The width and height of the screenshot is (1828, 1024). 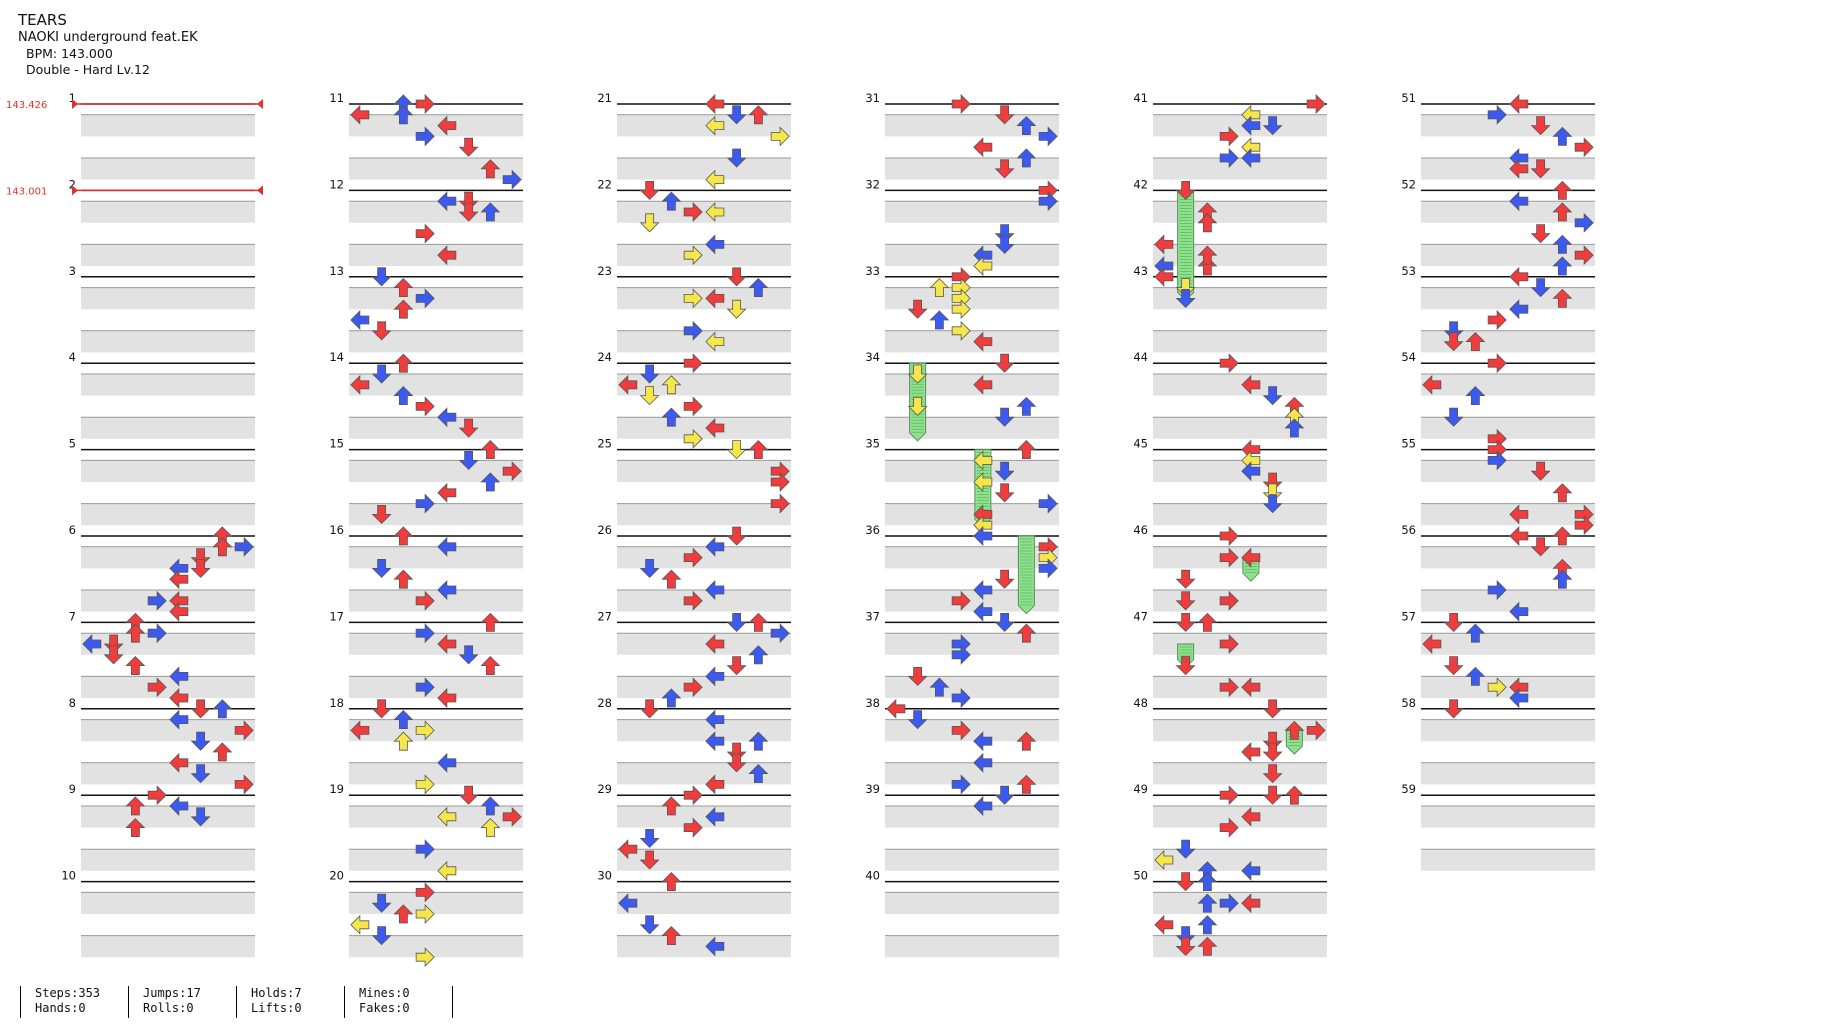 What do you see at coordinates (1498, 394) in the screenshot?
I see `measure-54: 54` at bounding box center [1498, 394].